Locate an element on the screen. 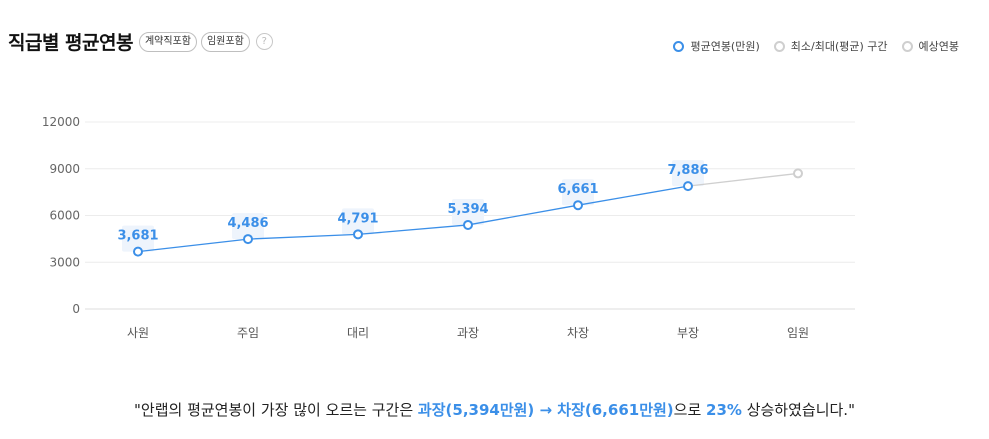 The image size is (989, 439). legend-avg-marker-icon is located at coordinates (679, 46).